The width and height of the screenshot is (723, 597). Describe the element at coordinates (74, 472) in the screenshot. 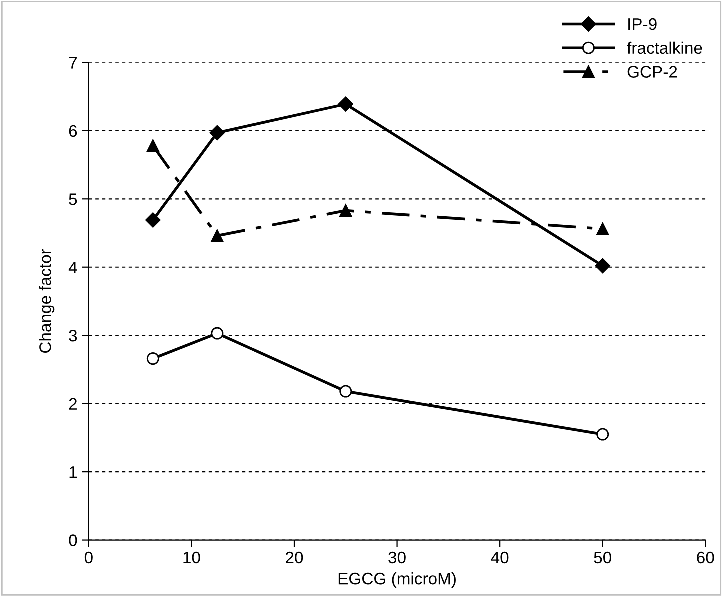

I see `y-tick-label: 1` at that location.